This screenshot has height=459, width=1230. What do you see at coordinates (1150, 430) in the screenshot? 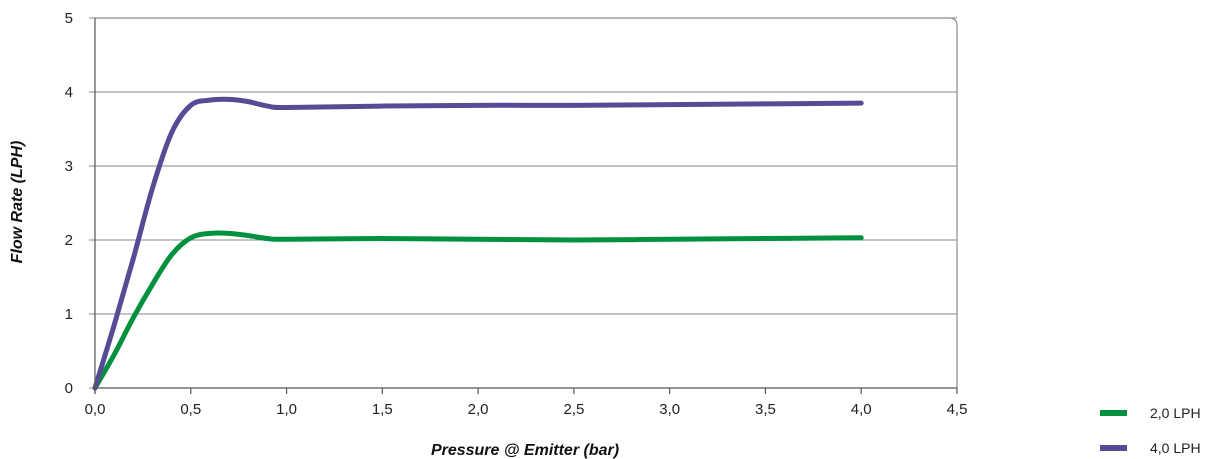
I see `legend: 2,0 LPH 4,0 LPH` at bounding box center [1150, 430].